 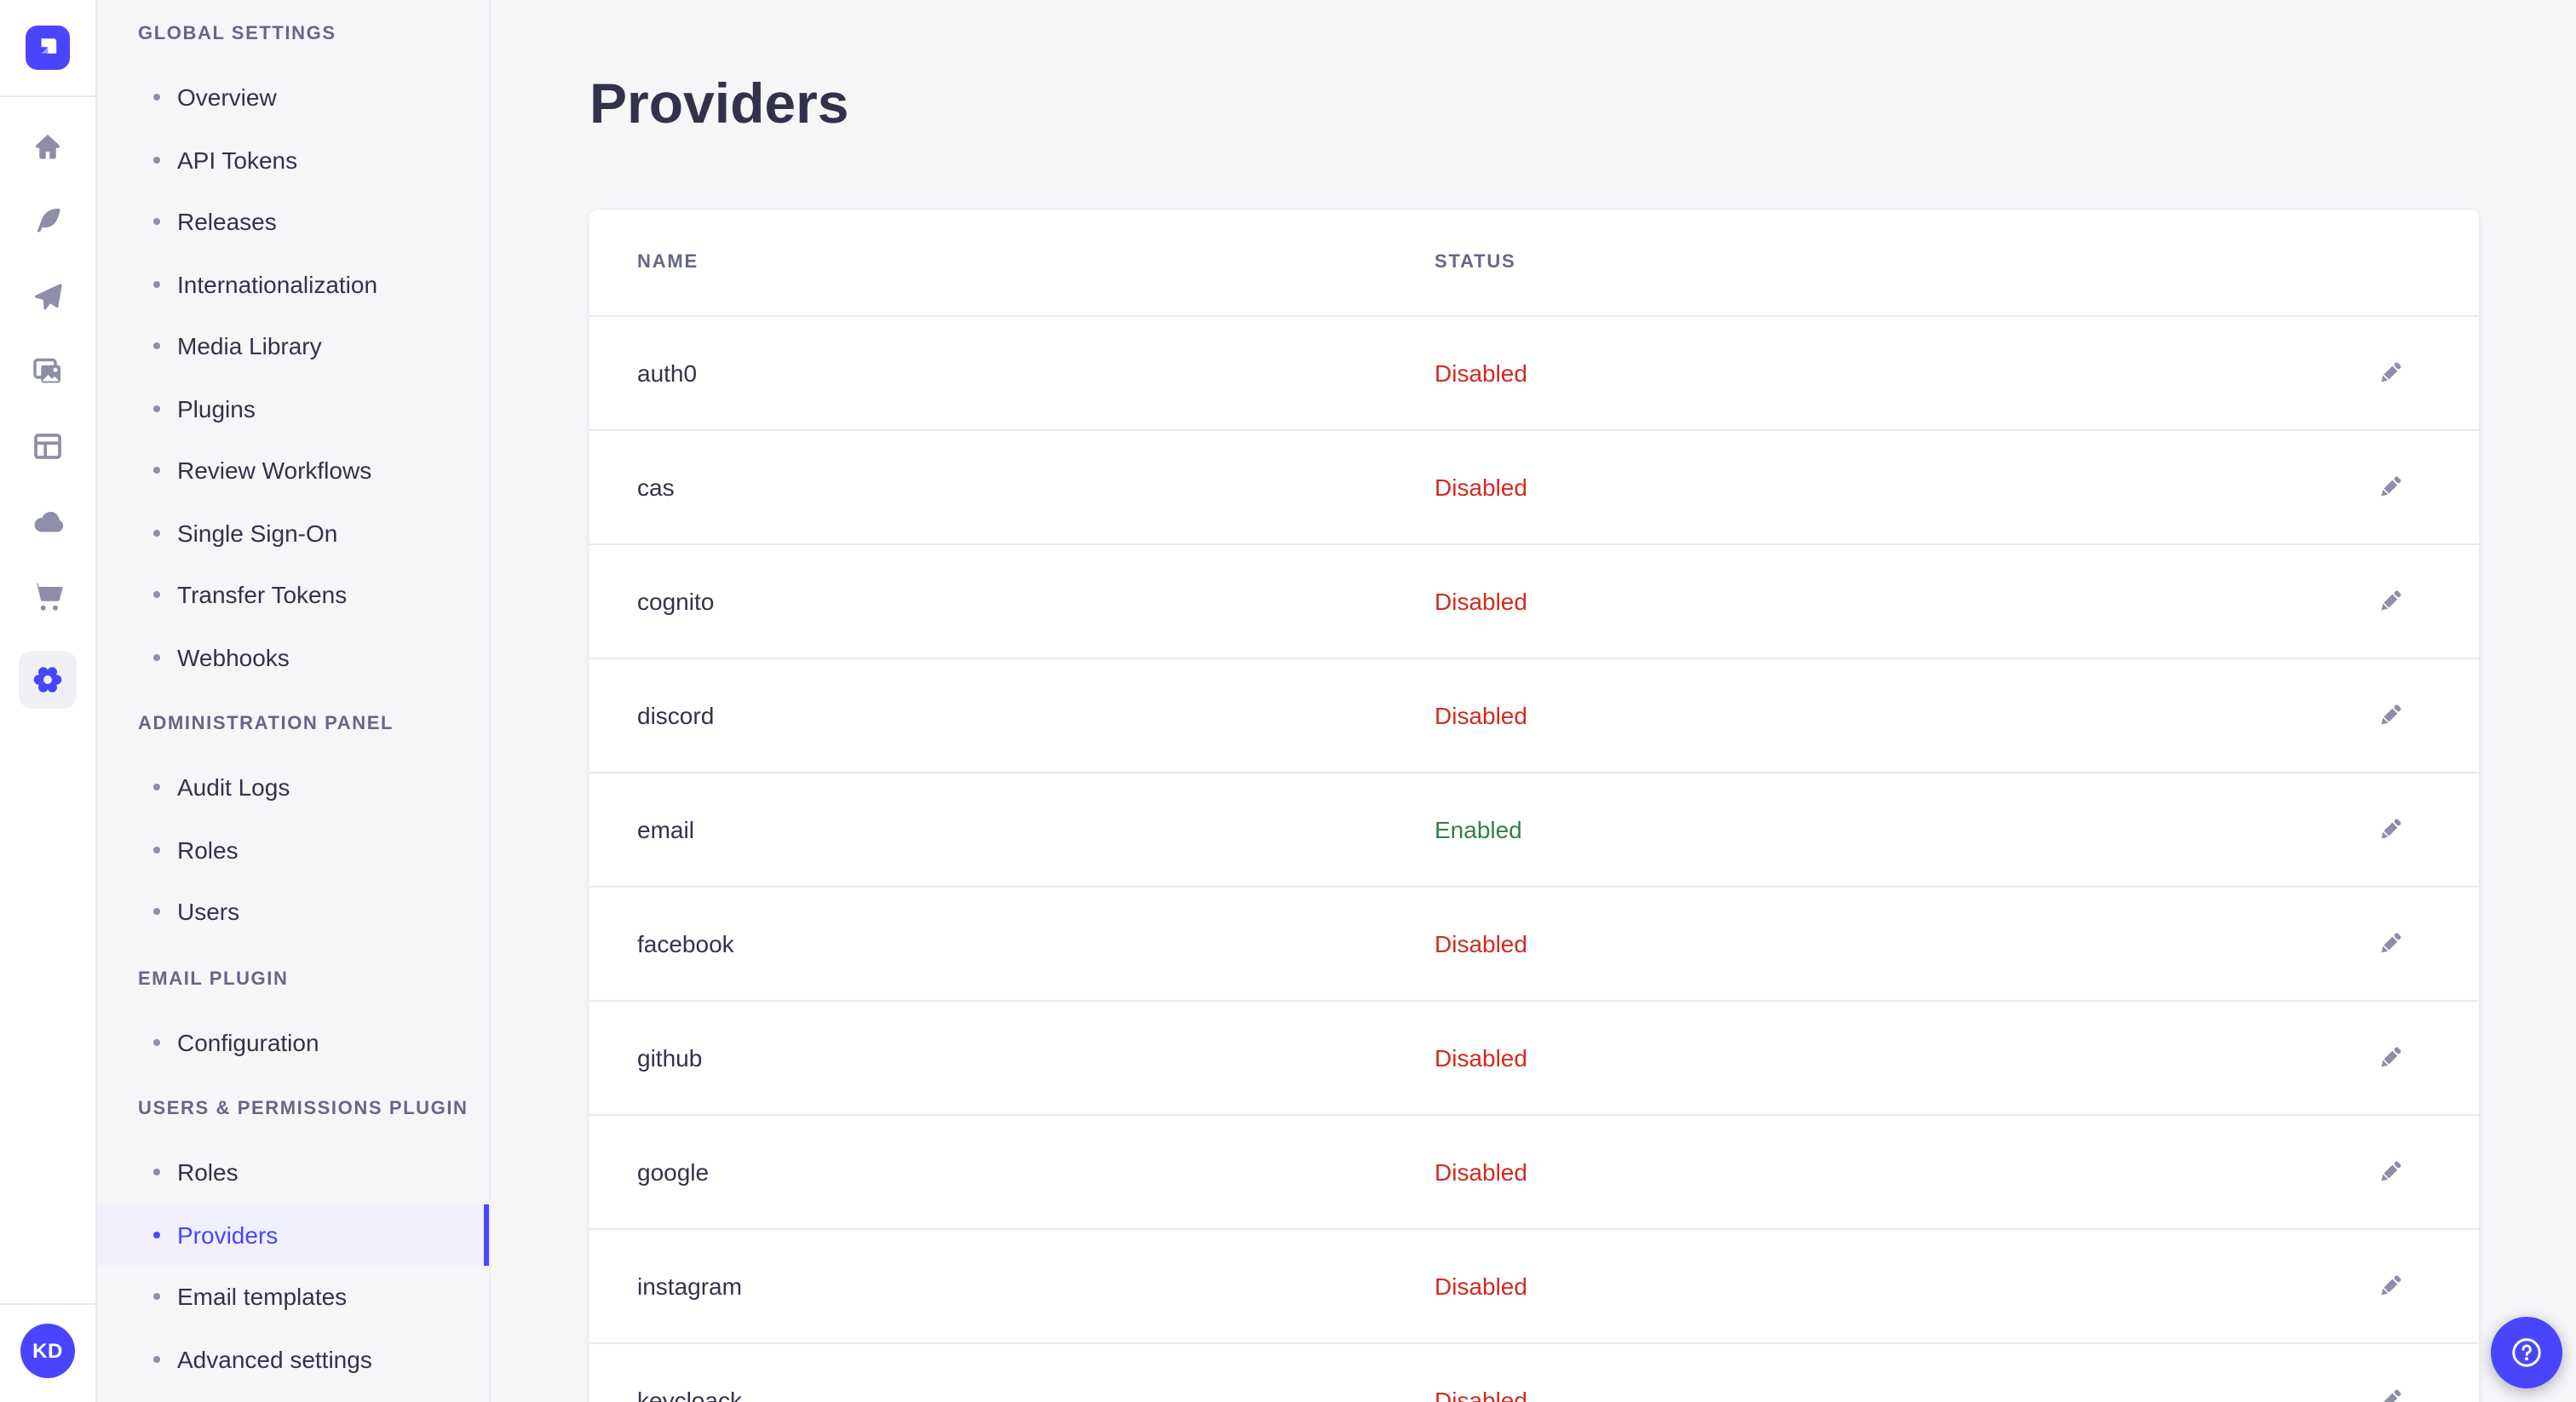 I want to click on provider-row-instagram: instagram Disabled, so click(x=1534, y=1285).